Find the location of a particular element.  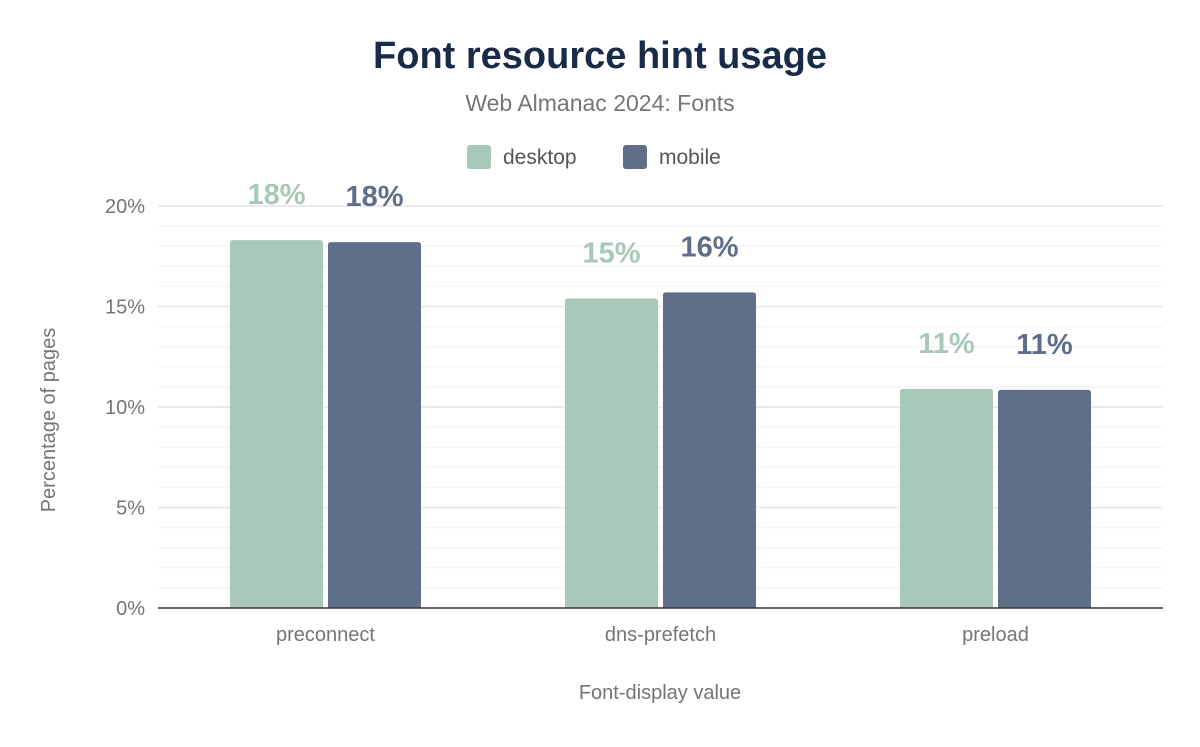

y-tick-label: 0% is located at coordinates (130, 609).